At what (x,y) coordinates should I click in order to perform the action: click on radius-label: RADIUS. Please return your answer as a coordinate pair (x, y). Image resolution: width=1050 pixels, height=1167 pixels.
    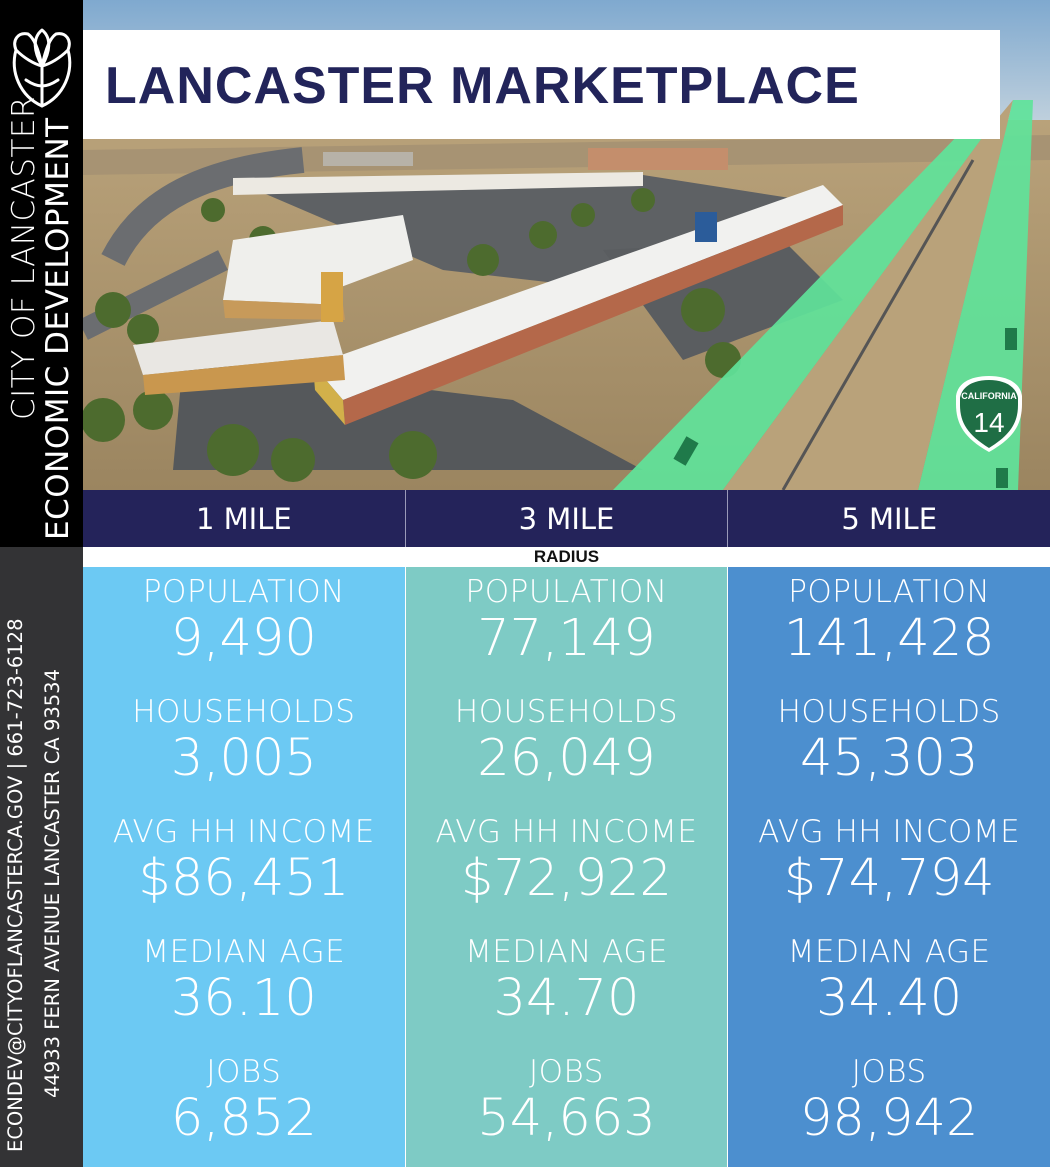
    Looking at the image, I should click on (566, 556).